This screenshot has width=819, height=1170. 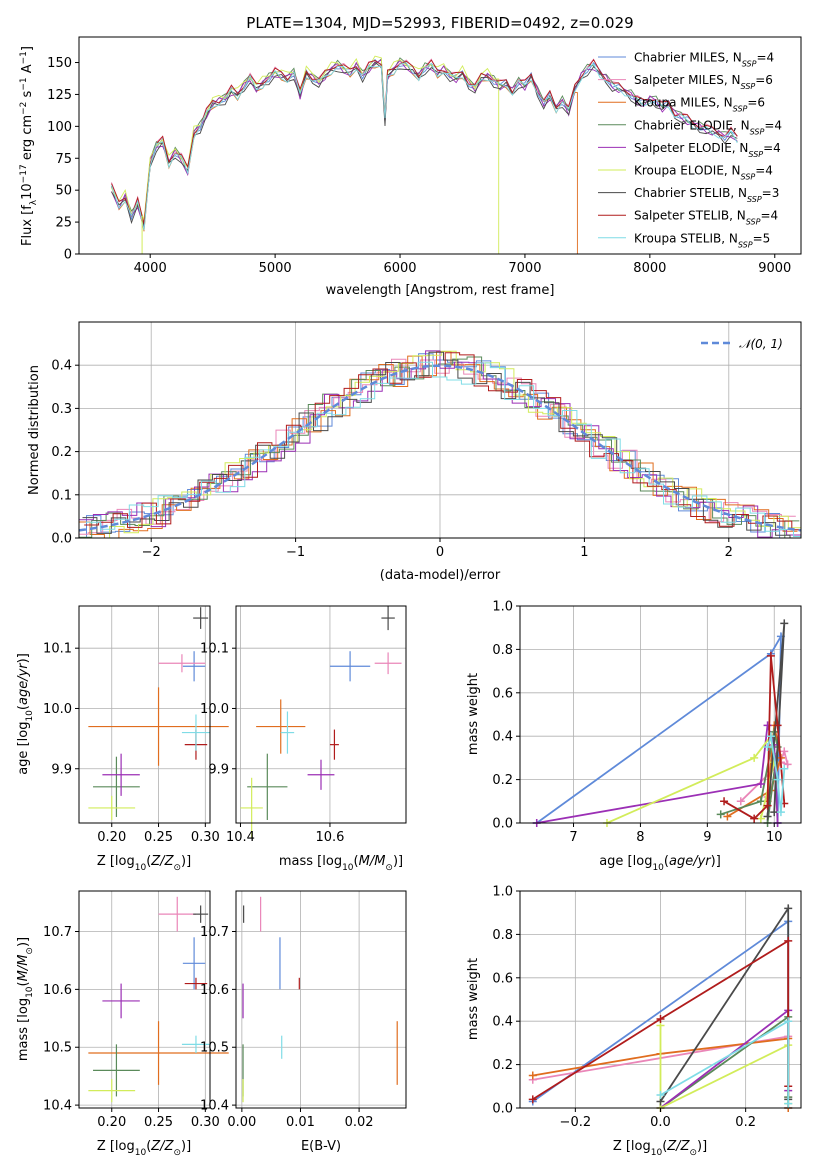 I want to click on x-tick-label: 0.01, so click(x=300, y=1122).